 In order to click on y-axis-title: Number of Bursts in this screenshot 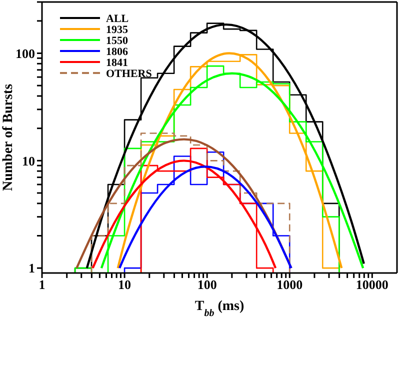, I will do `click(8, 137)`.